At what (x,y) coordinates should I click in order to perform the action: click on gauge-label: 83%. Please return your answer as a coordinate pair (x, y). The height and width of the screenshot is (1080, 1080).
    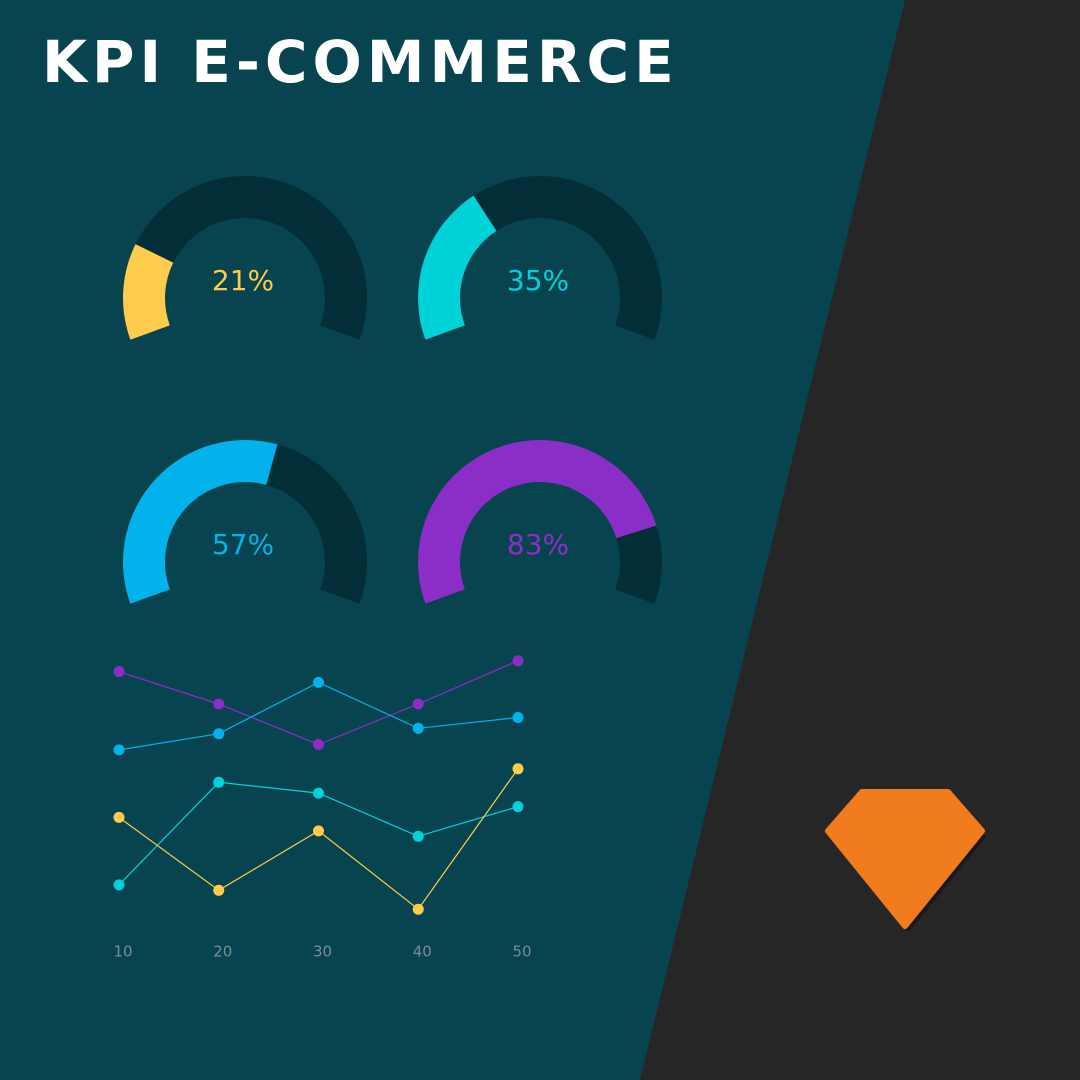
    Looking at the image, I should click on (538, 544).